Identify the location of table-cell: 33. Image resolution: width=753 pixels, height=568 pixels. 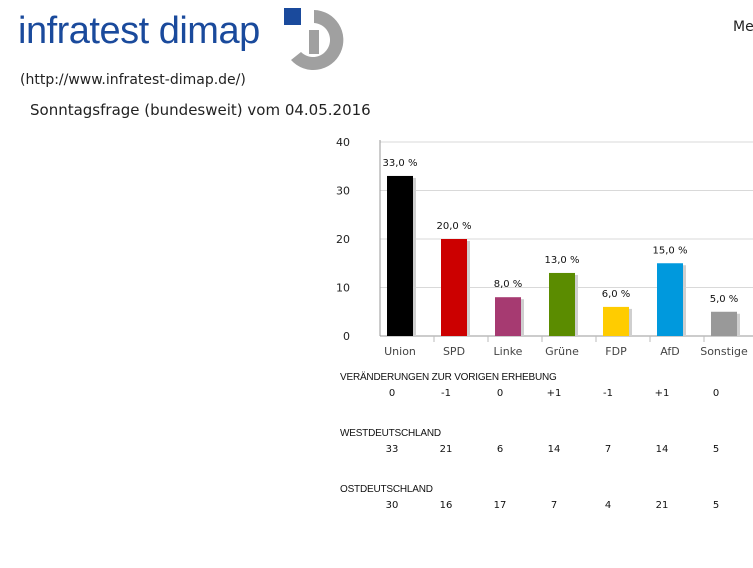
(392, 449).